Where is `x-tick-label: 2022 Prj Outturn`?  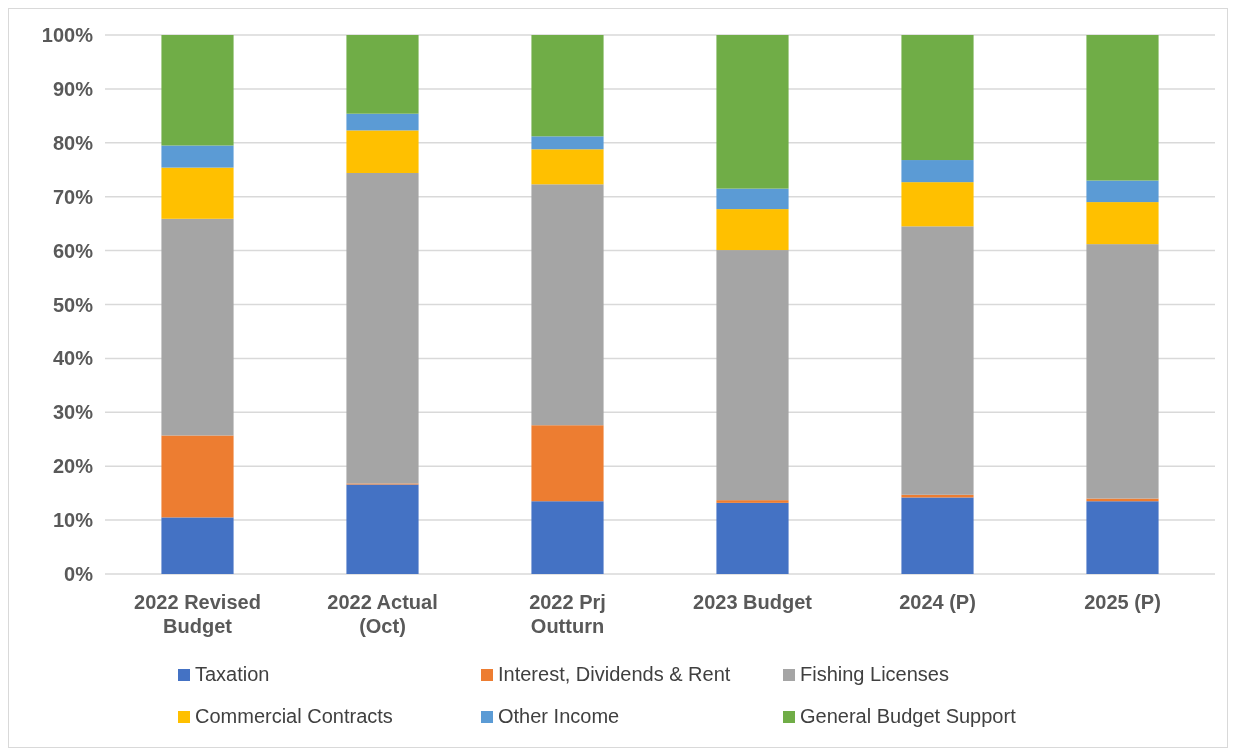 x-tick-label: 2022 Prj Outturn is located at coordinates (567, 614).